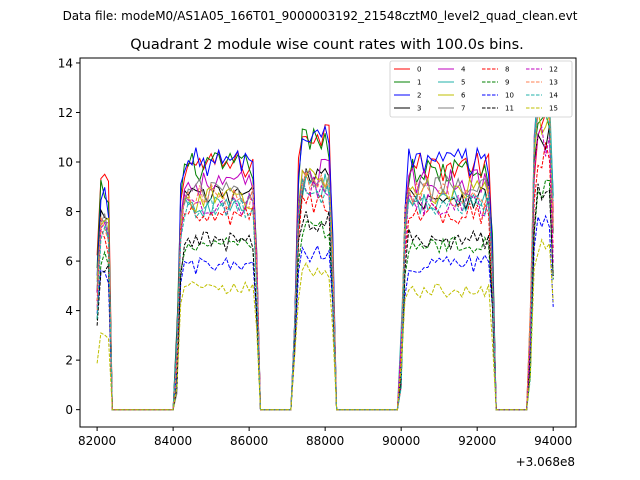  What do you see at coordinates (65, 163) in the screenshot?
I see `y-tick-label: 10` at bounding box center [65, 163].